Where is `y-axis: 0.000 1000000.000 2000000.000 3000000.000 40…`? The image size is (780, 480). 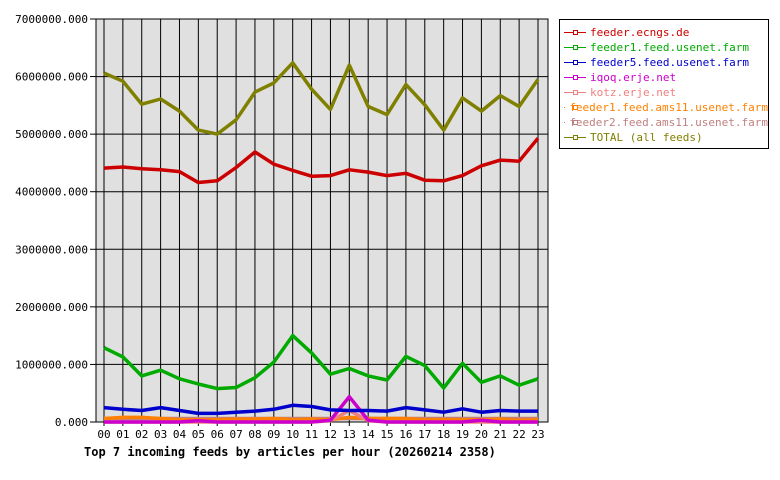 y-axis: 0.000 1000000.000 2000000.000 3000000.000 40… is located at coordinates (55, 221).